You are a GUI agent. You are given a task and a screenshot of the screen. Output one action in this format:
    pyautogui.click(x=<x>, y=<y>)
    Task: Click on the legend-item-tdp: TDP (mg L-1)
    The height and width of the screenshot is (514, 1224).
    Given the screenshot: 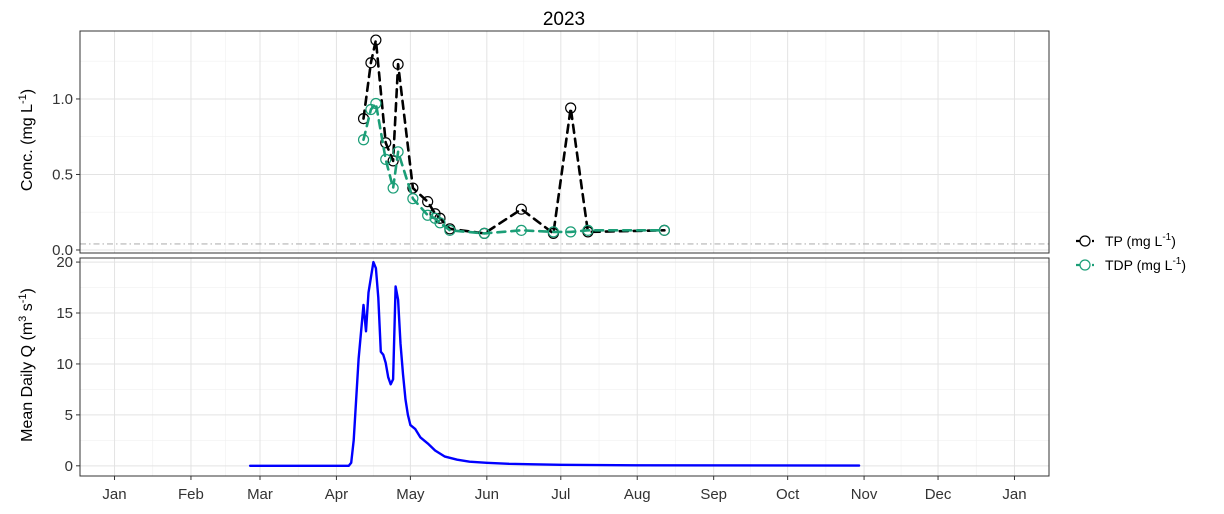 What is the action you would take?
    pyautogui.click(x=1131, y=264)
    